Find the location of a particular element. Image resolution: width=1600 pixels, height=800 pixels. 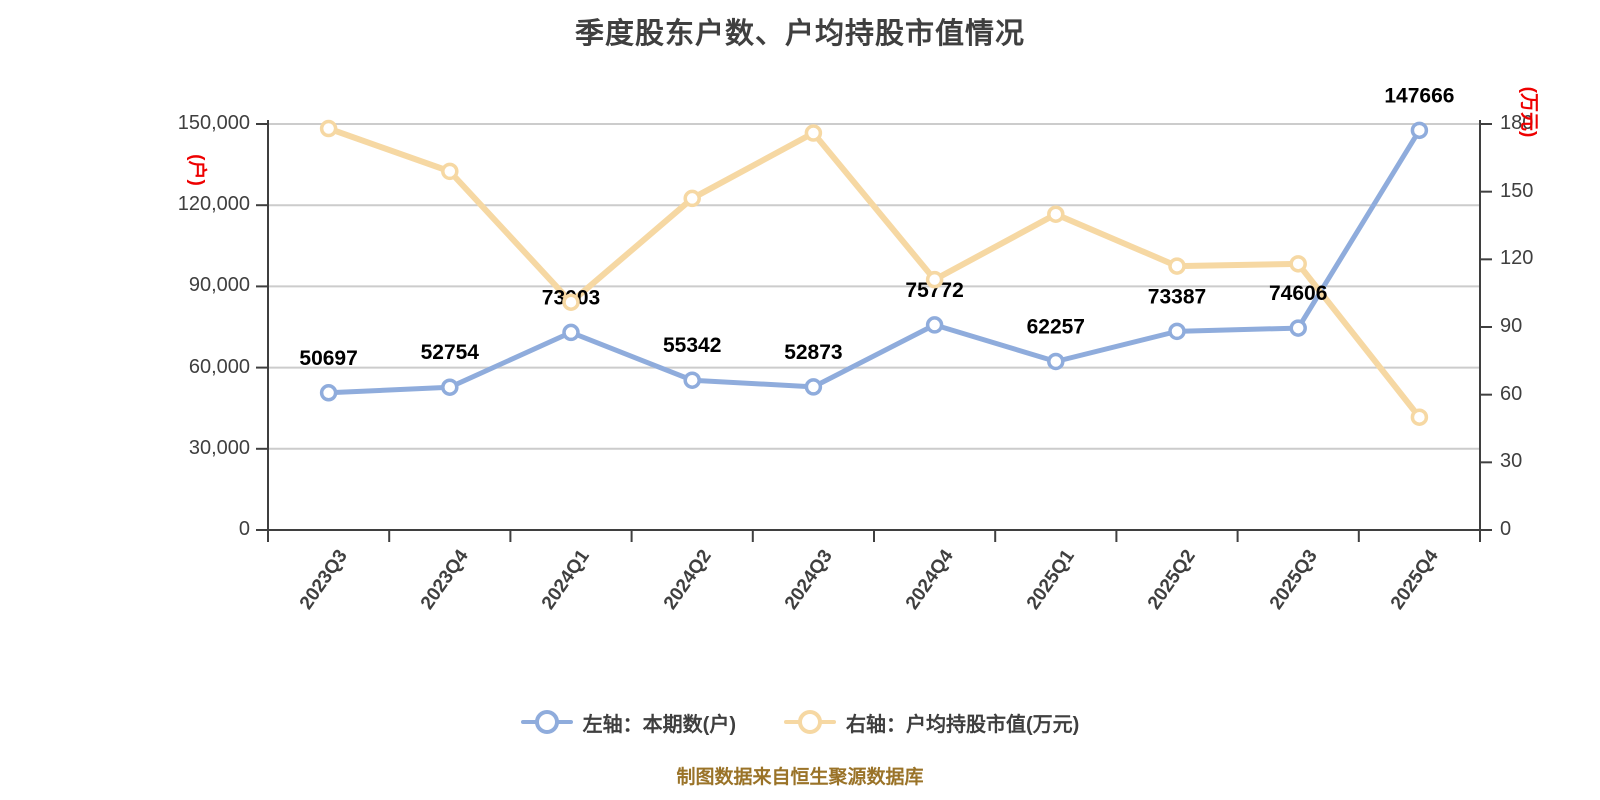

left-axis-tick-label: 60,000 is located at coordinates (219, 366).